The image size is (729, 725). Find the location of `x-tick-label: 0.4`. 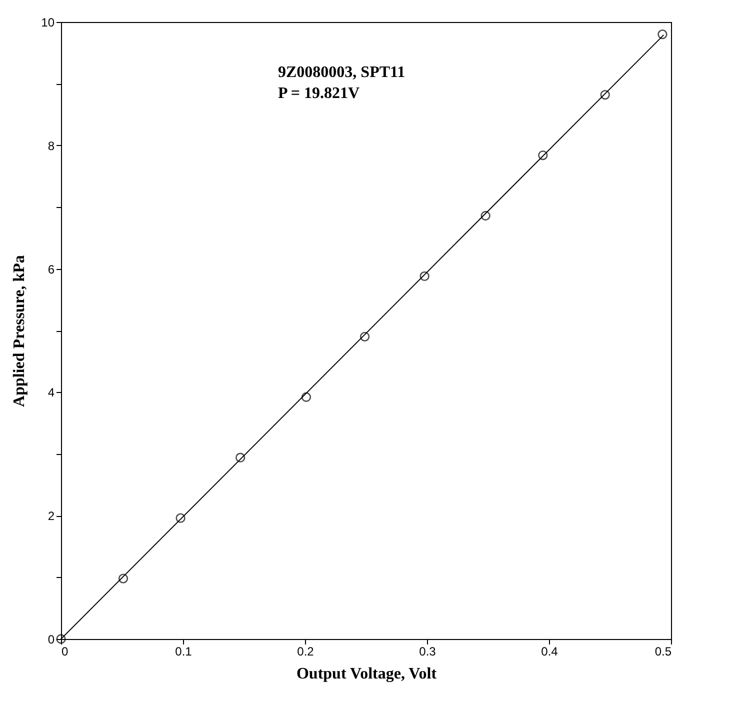

x-tick-label: 0.4 is located at coordinates (549, 651).